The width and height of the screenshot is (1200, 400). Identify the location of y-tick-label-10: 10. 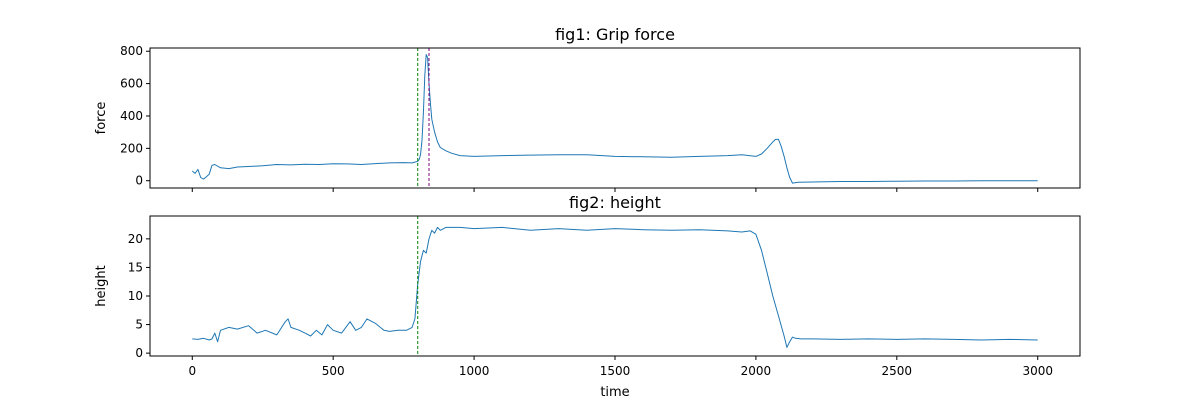
(135, 296).